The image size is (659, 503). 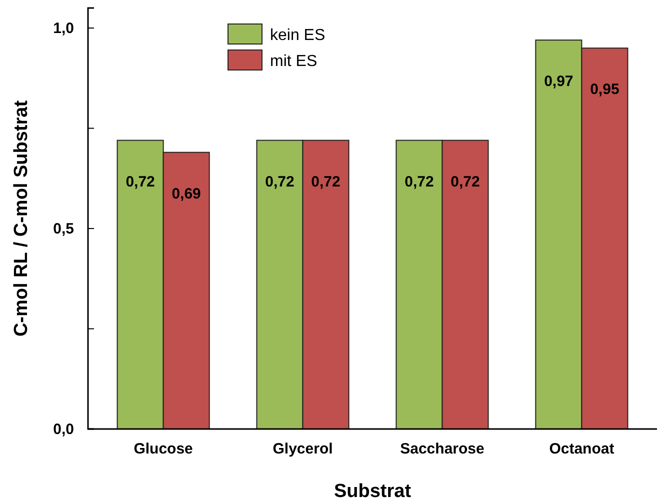 What do you see at coordinates (302, 449) in the screenshot?
I see `x-tick-label: Glycerol` at bounding box center [302, 449].